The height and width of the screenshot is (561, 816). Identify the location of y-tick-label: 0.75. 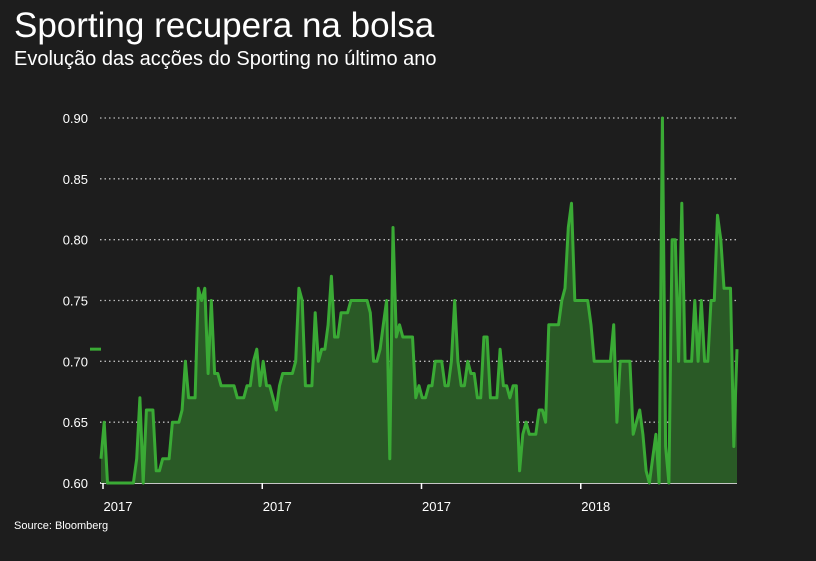
(75, 301).